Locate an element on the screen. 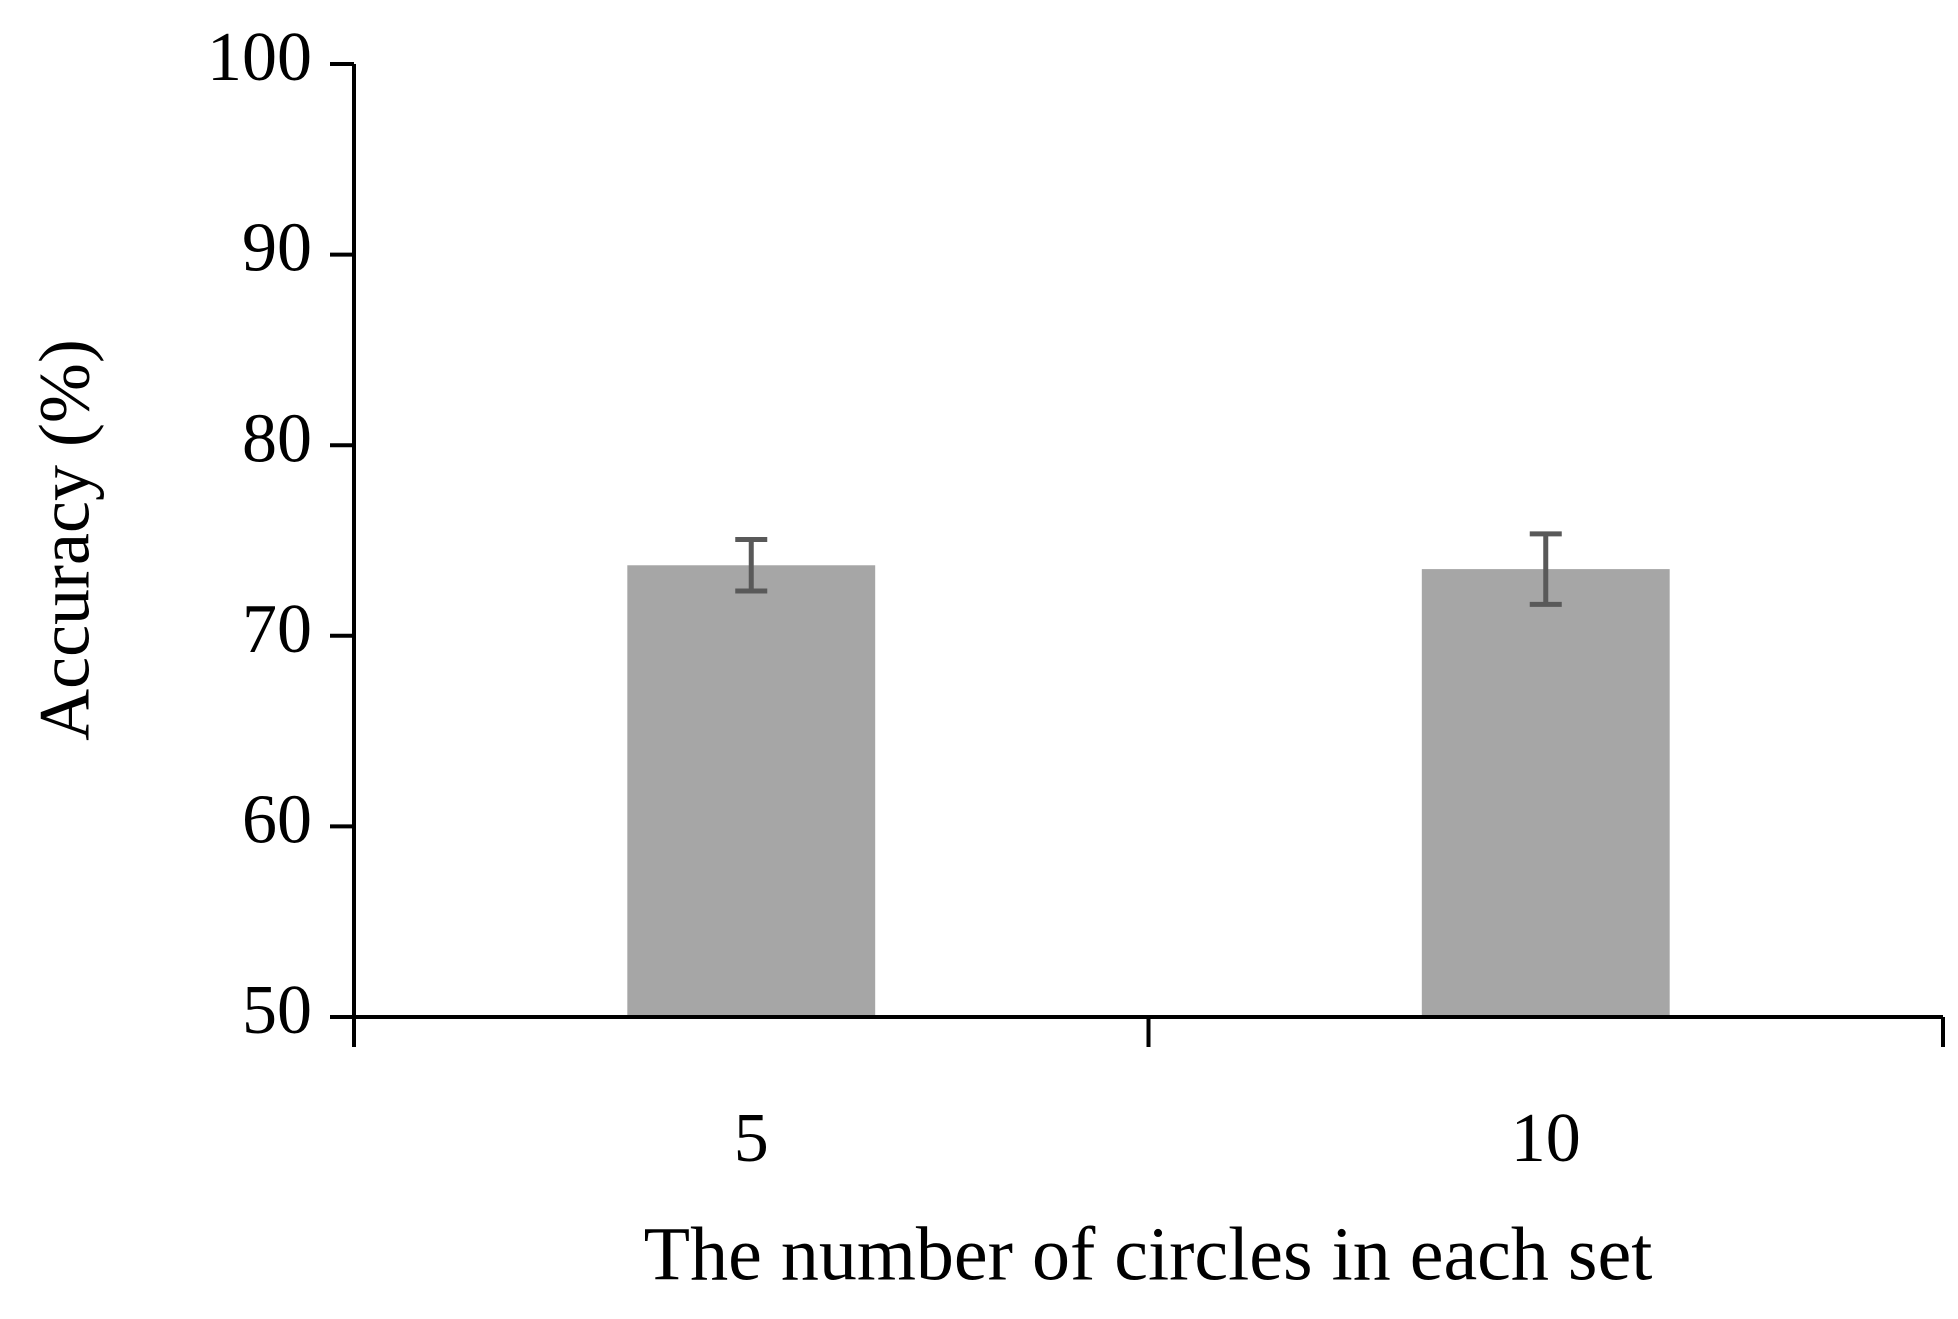 This screenshot has width=1958, height=1319. y-axis-title: Accuracy (%) is located at coordinates (65, 540).